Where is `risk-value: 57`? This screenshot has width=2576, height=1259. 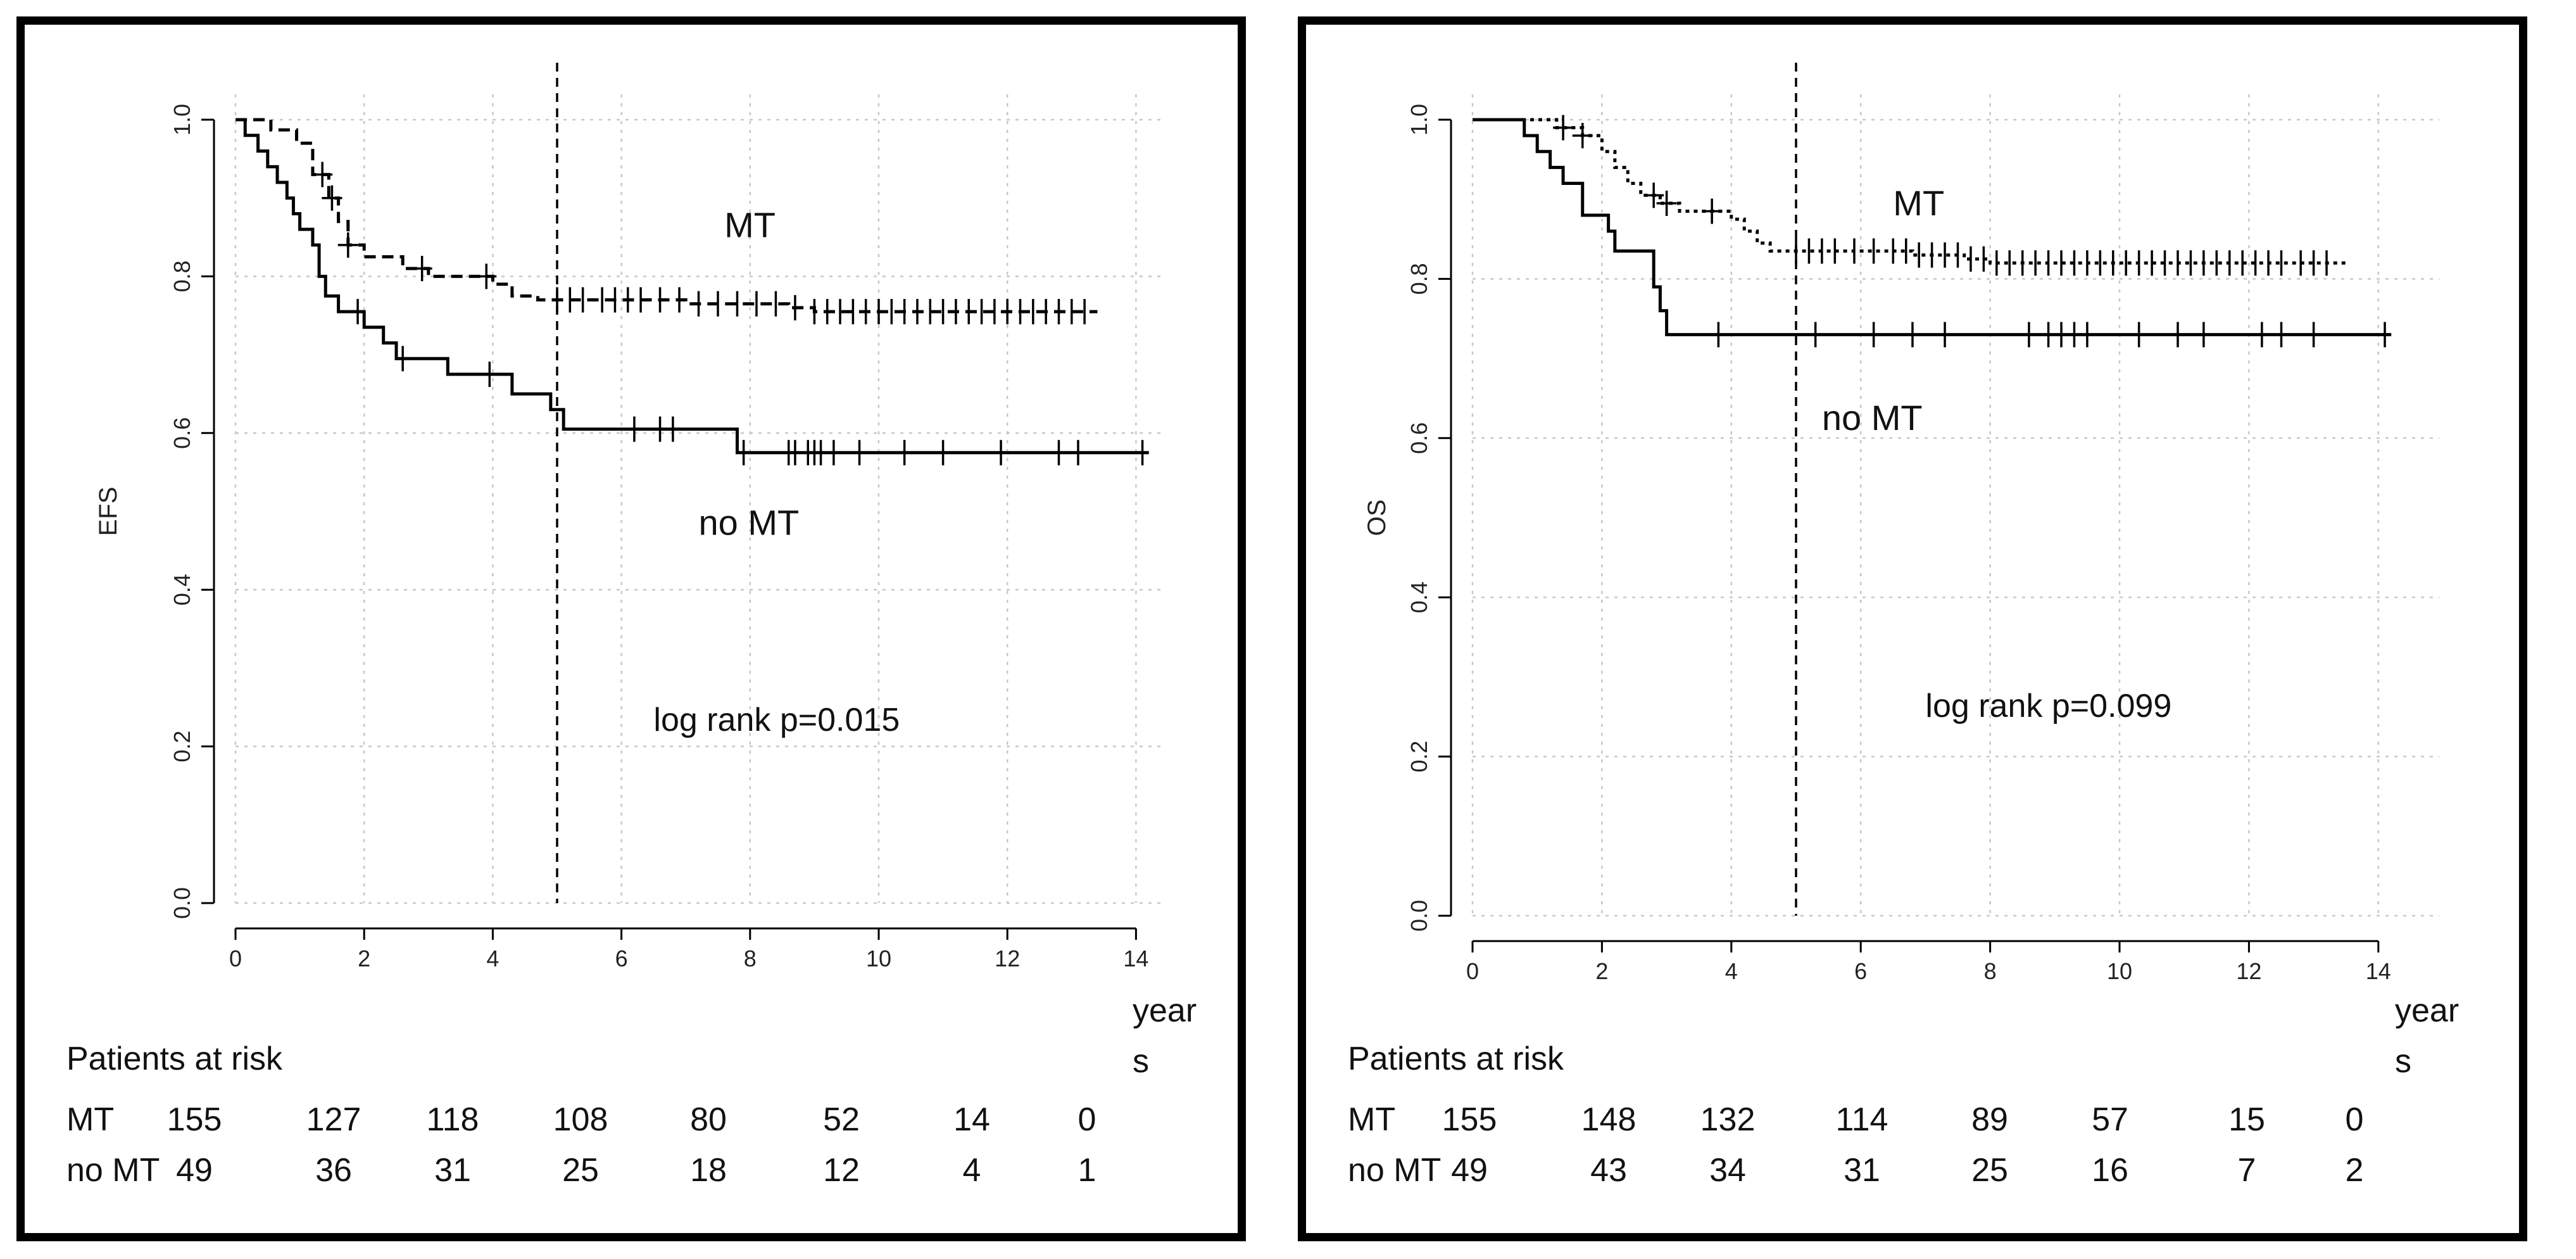 risk-value: 57 is located at coordinates (2110, 1119).